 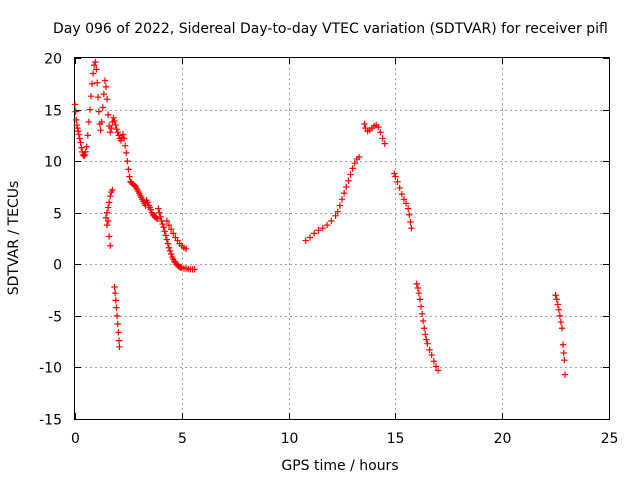 What do you see at coordinates (55, 318) in the screenshot?
I see `y-tick-label: -5` at bounding box center [55, 318].